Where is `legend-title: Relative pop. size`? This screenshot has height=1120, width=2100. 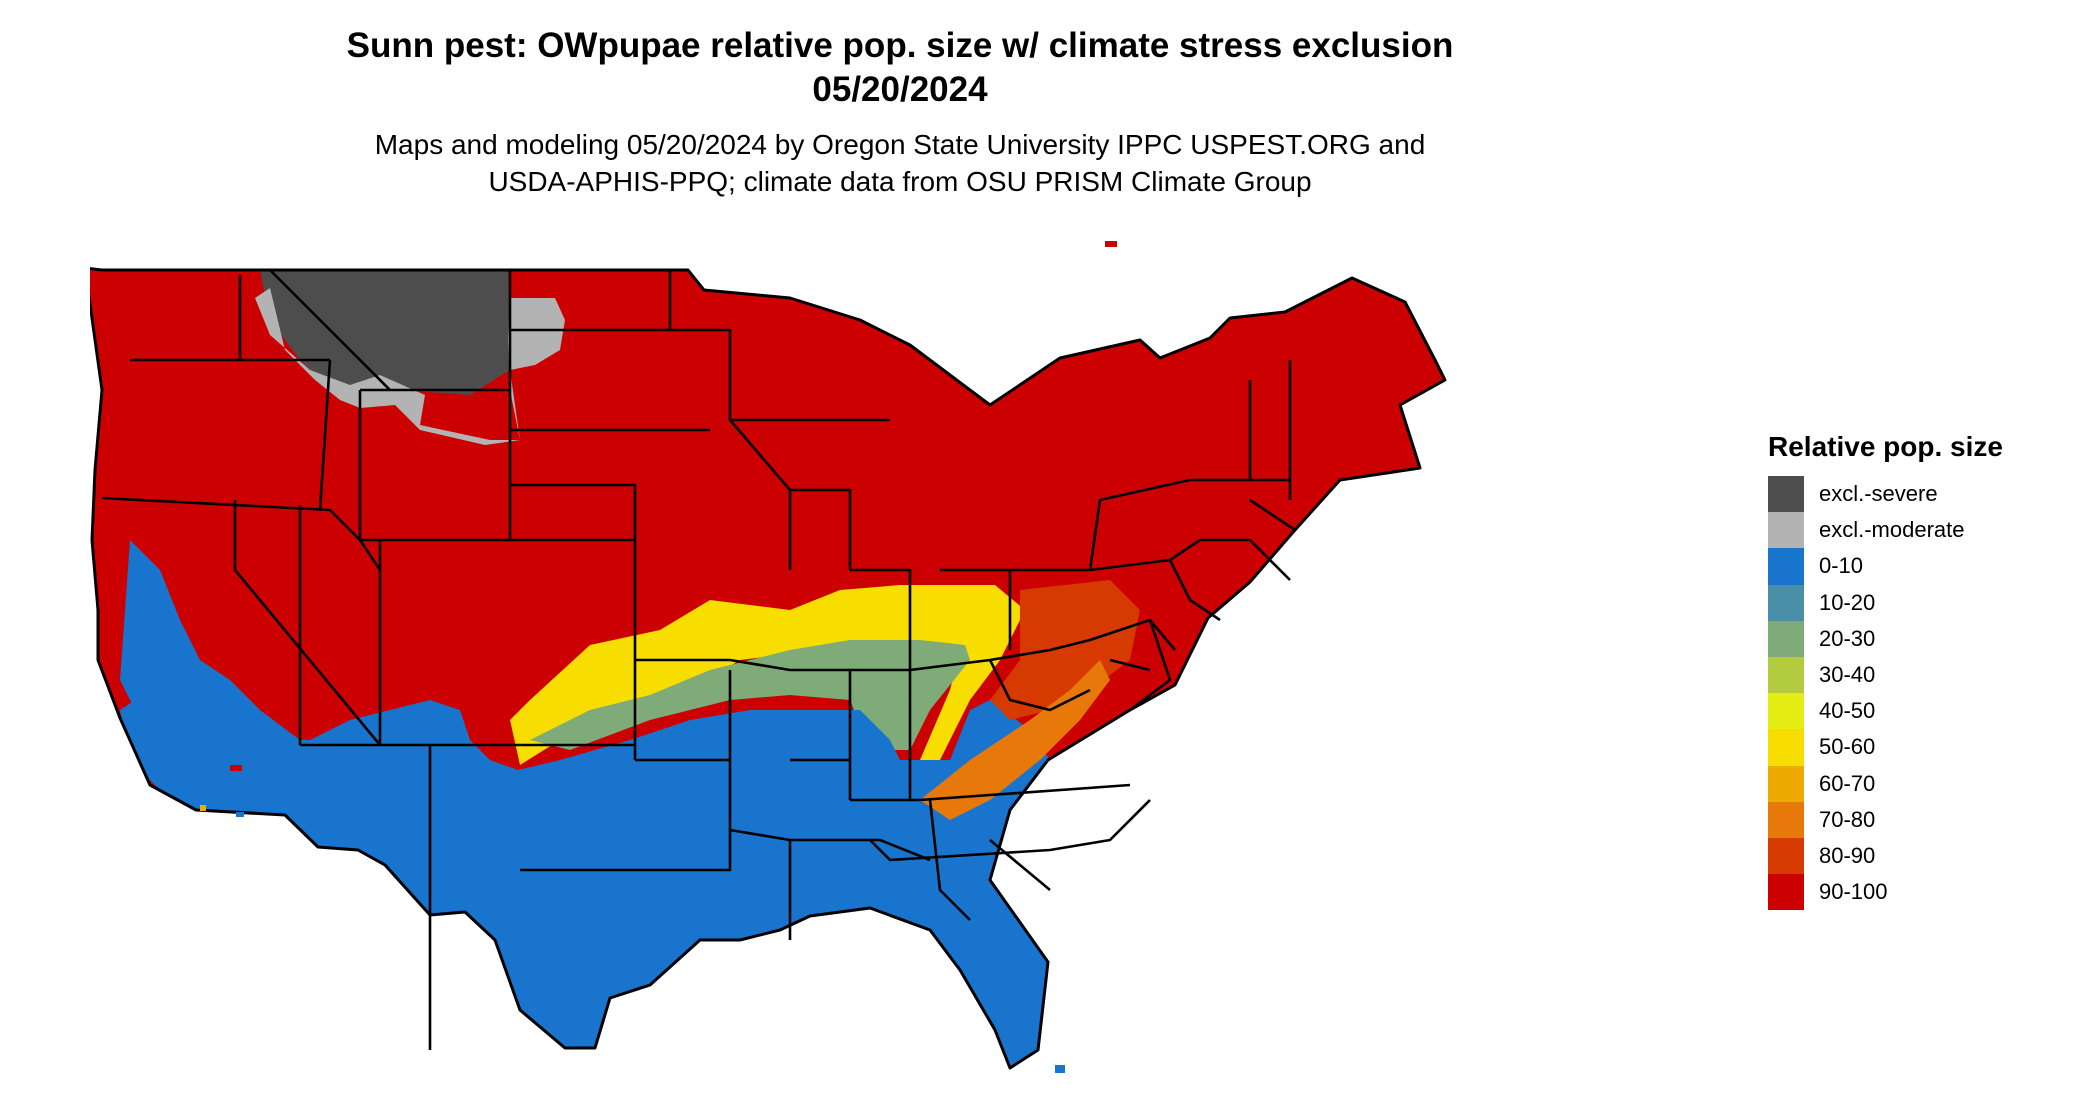
legend-title: Relative pop. size is located at coordinates (1885, 446).